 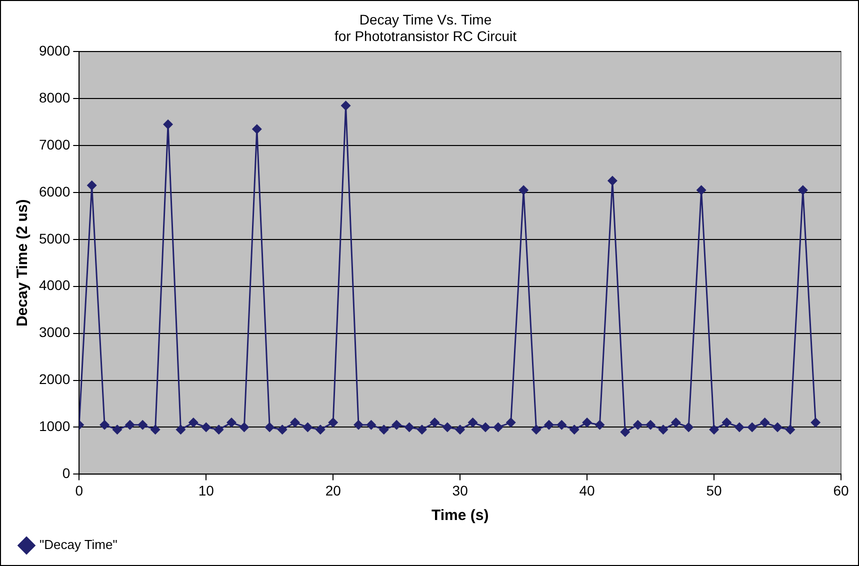 What do you see at coordinates (460, 490) in the screenshot?
I see `x-tick-label: 30` at bounding box center [460, 490].